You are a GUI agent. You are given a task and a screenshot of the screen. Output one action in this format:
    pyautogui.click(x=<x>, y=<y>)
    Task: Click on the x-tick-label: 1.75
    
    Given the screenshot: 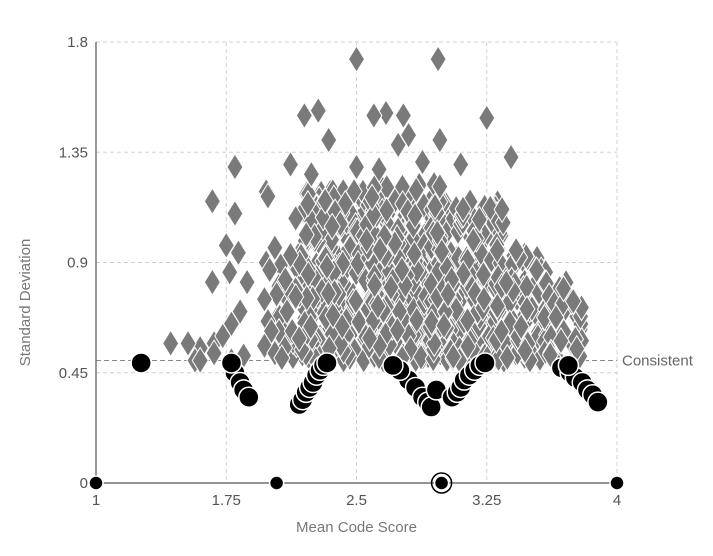 What is the action you would take?
    pyautogui.click(x=226, y=500)
    